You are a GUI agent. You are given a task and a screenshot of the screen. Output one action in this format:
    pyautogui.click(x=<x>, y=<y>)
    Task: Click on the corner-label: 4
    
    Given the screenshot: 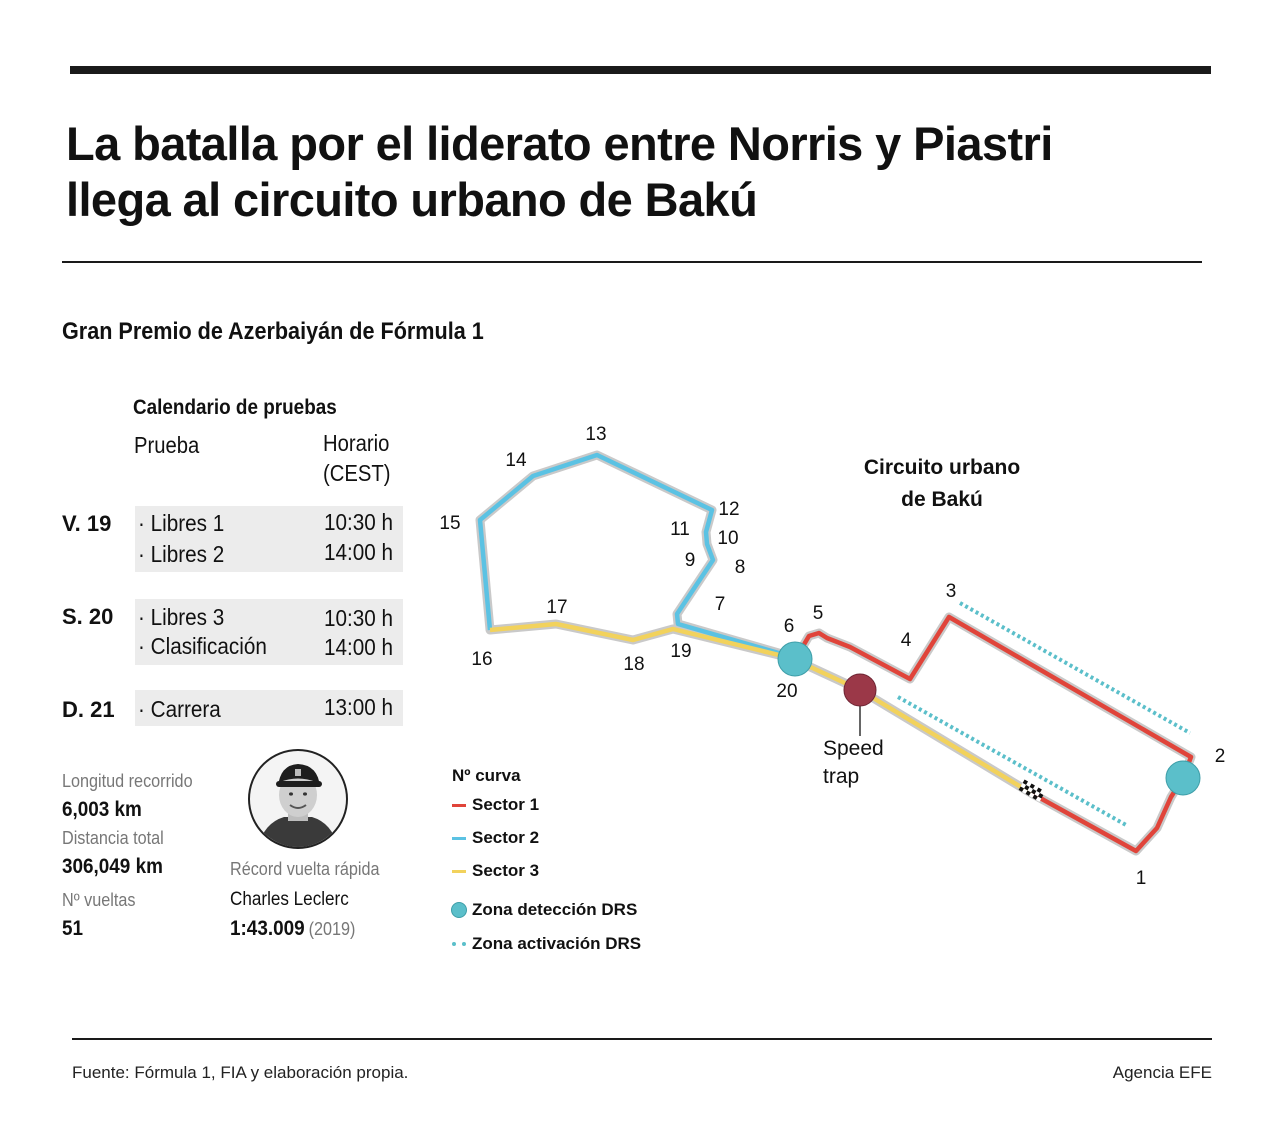 What is the action you would take?
    pyautogui.click(x=906, y=640)
    